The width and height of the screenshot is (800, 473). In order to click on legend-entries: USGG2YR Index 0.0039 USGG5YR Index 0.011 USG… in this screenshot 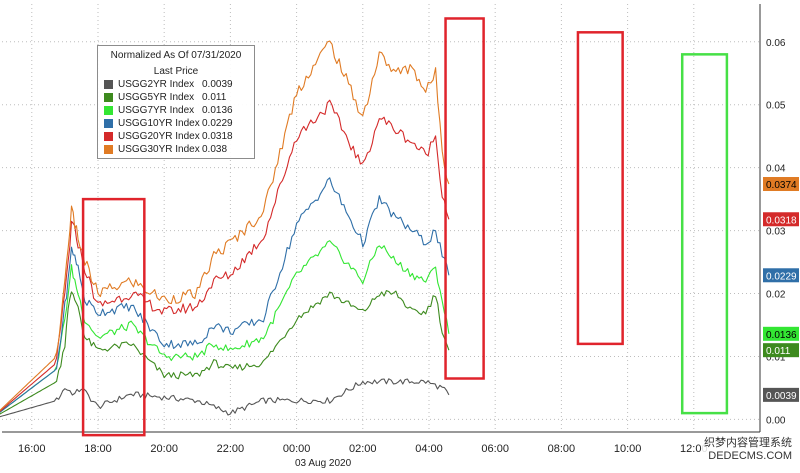, I will do `click(176, 117)`.